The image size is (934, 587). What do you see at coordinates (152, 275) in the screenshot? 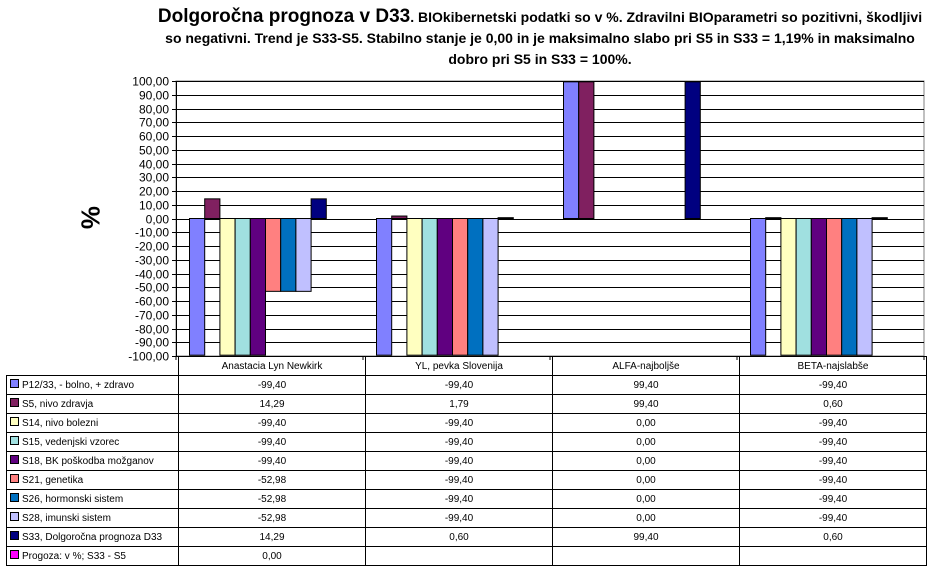
I see `y-tick-label: -40,00` at bounding box center [152, 275].